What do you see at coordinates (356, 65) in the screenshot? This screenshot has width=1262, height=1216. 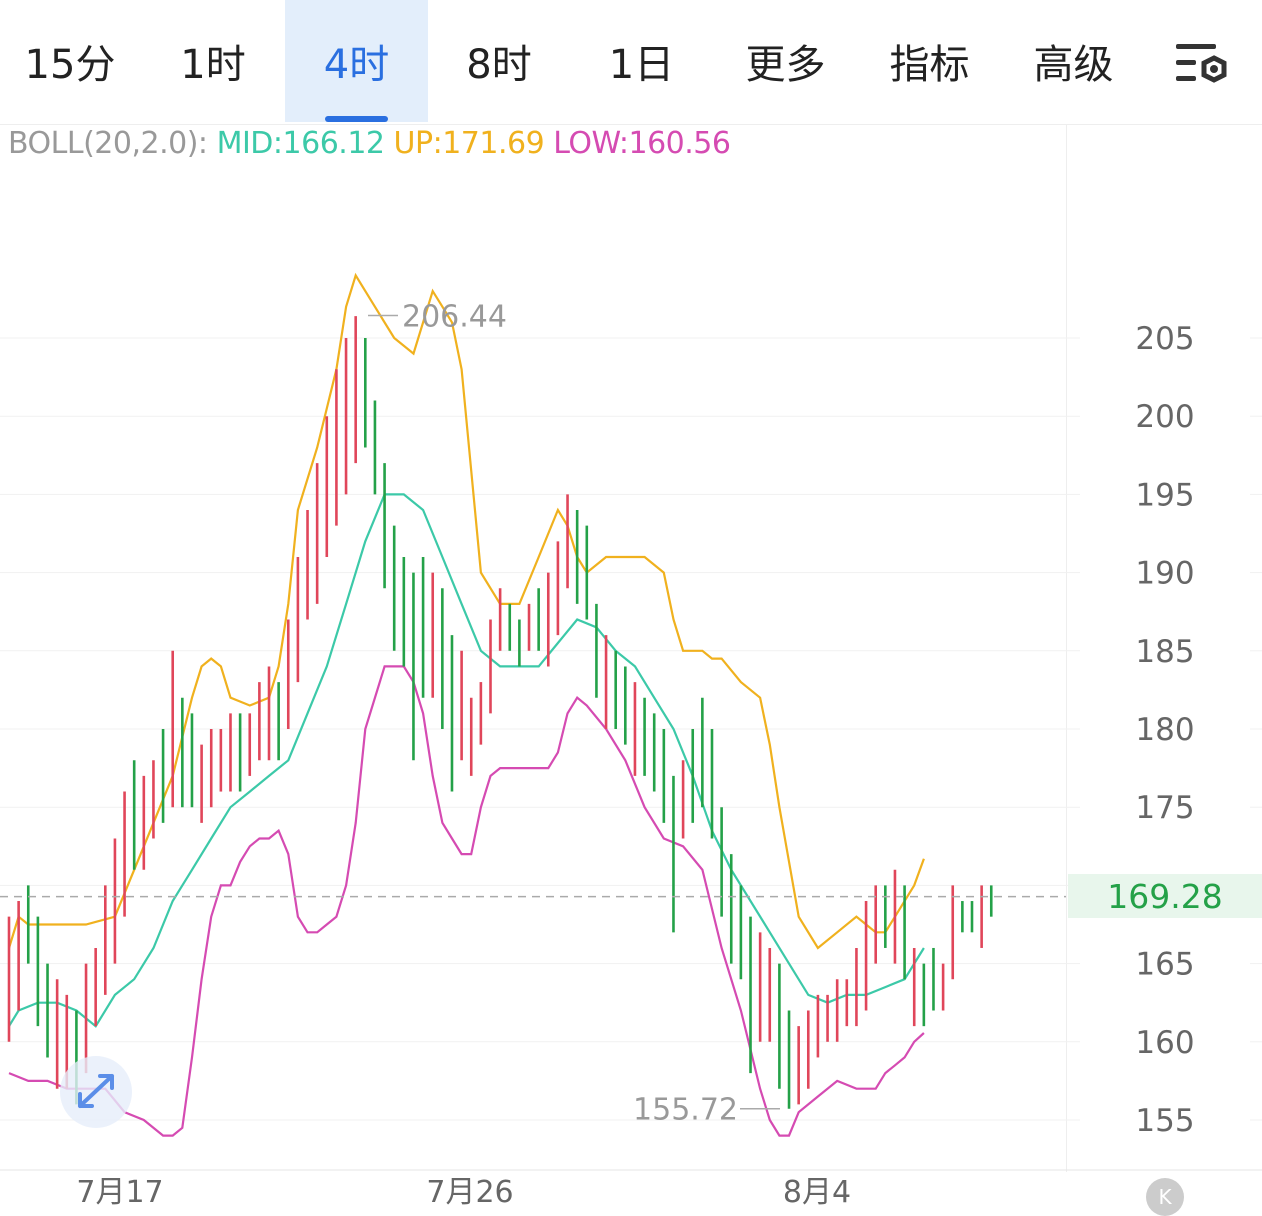 I see `tab-label: 4时` at bounding box center [356, 65].